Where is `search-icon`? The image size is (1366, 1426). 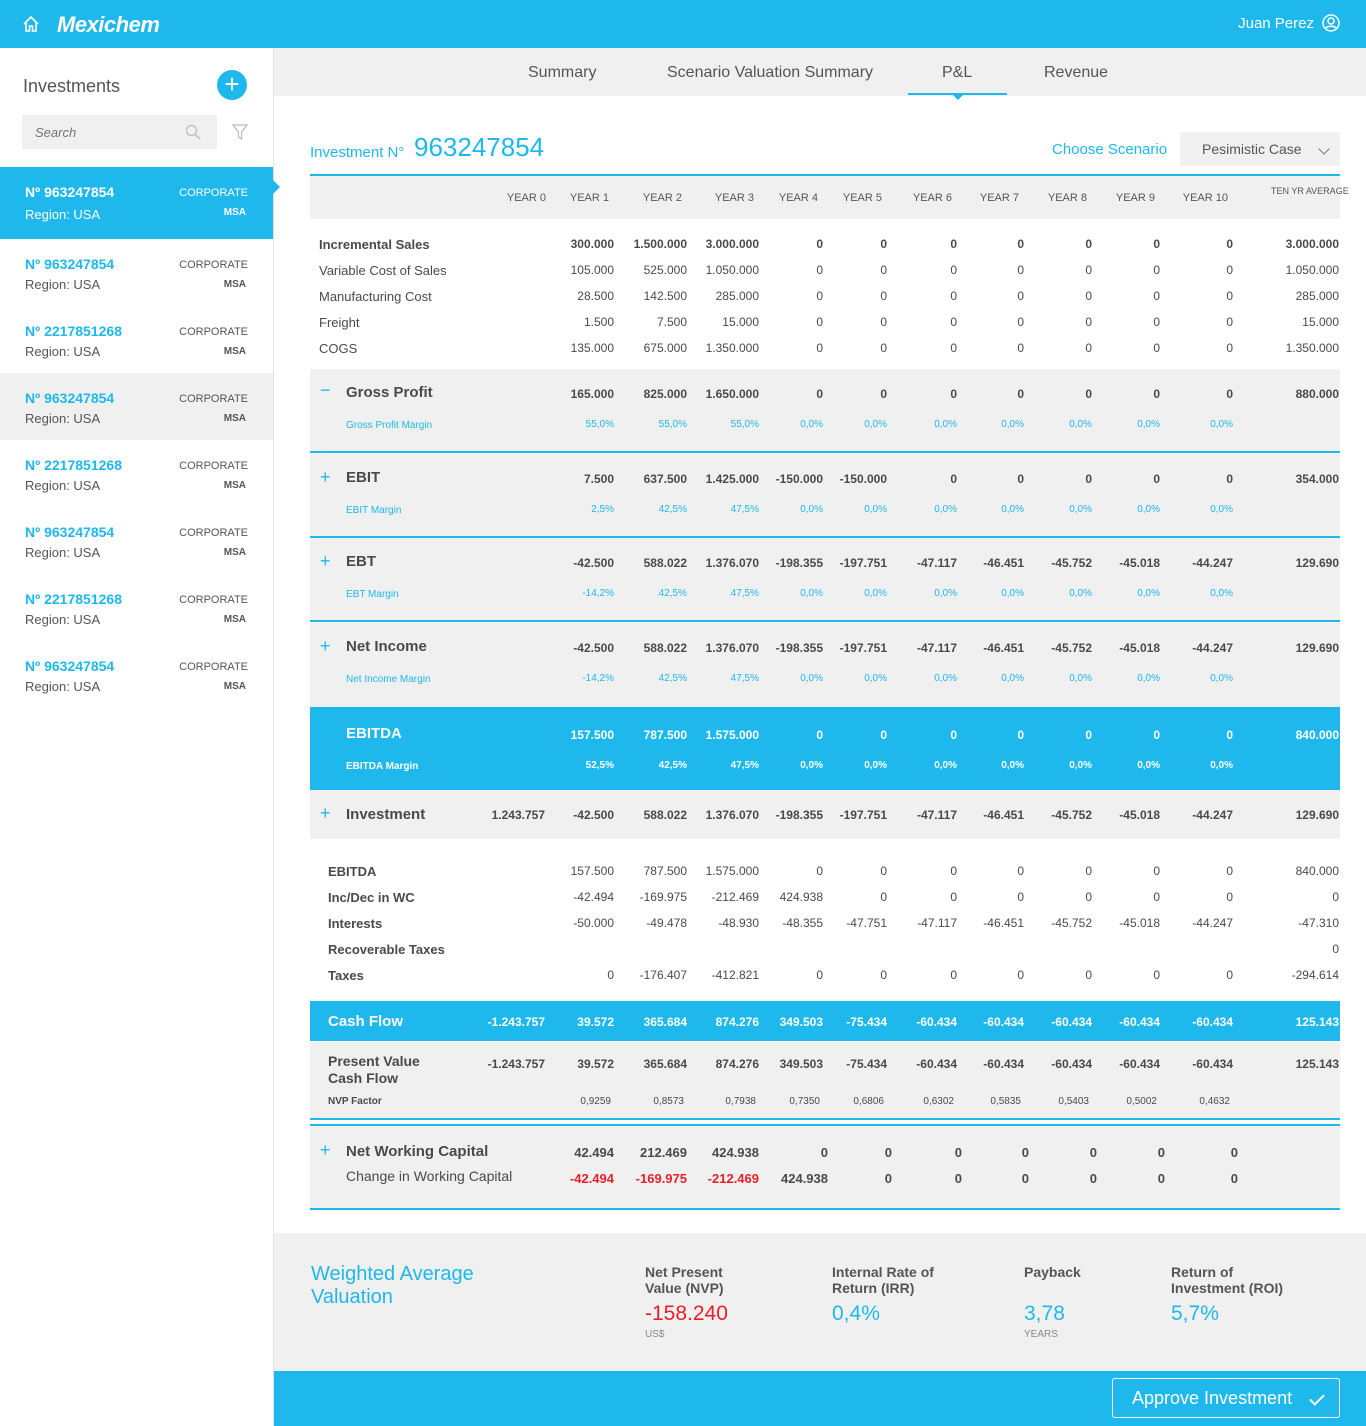
search-icon is located at coordinates (193, 132).